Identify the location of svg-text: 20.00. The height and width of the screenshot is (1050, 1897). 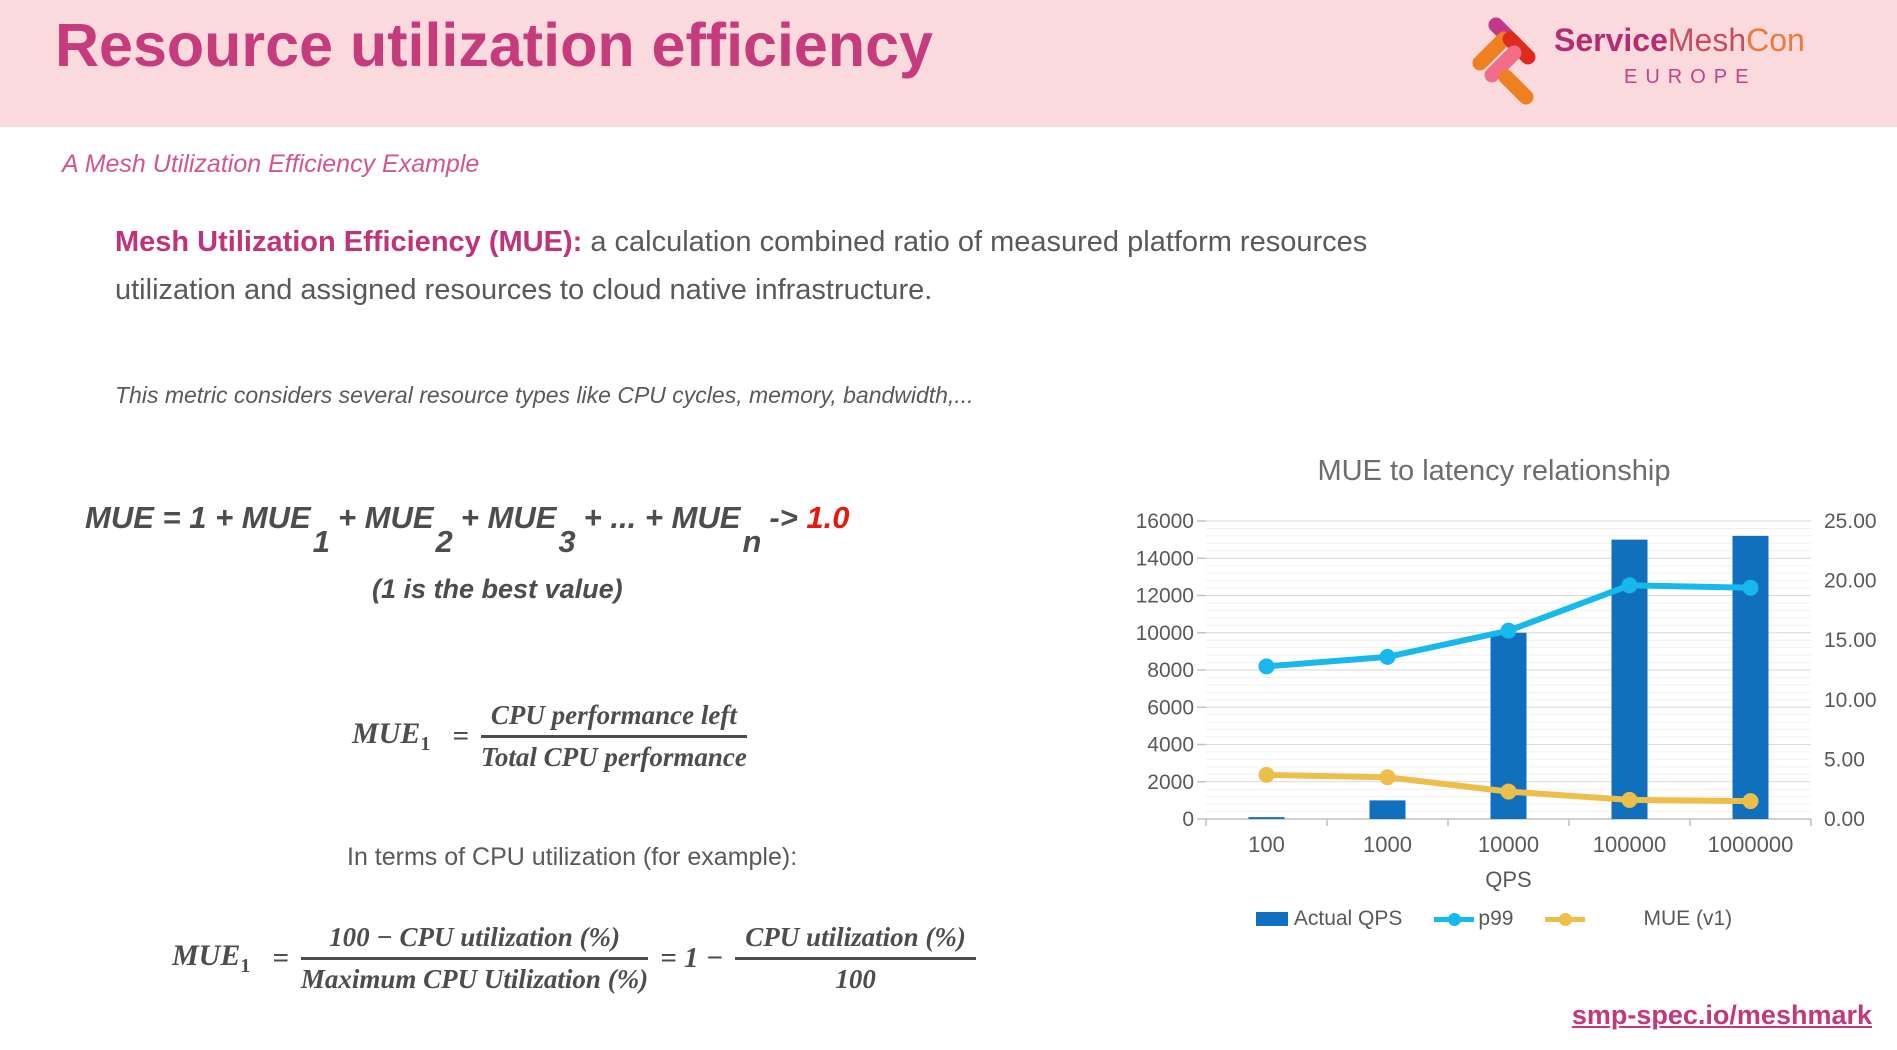
(1850, 581).